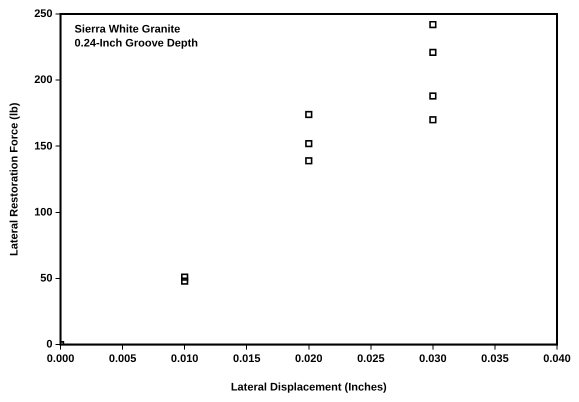 Image resolution: width=579 pixels, height=402 pixels. I want to click on y-tick-label: 200, so click(43, 80).